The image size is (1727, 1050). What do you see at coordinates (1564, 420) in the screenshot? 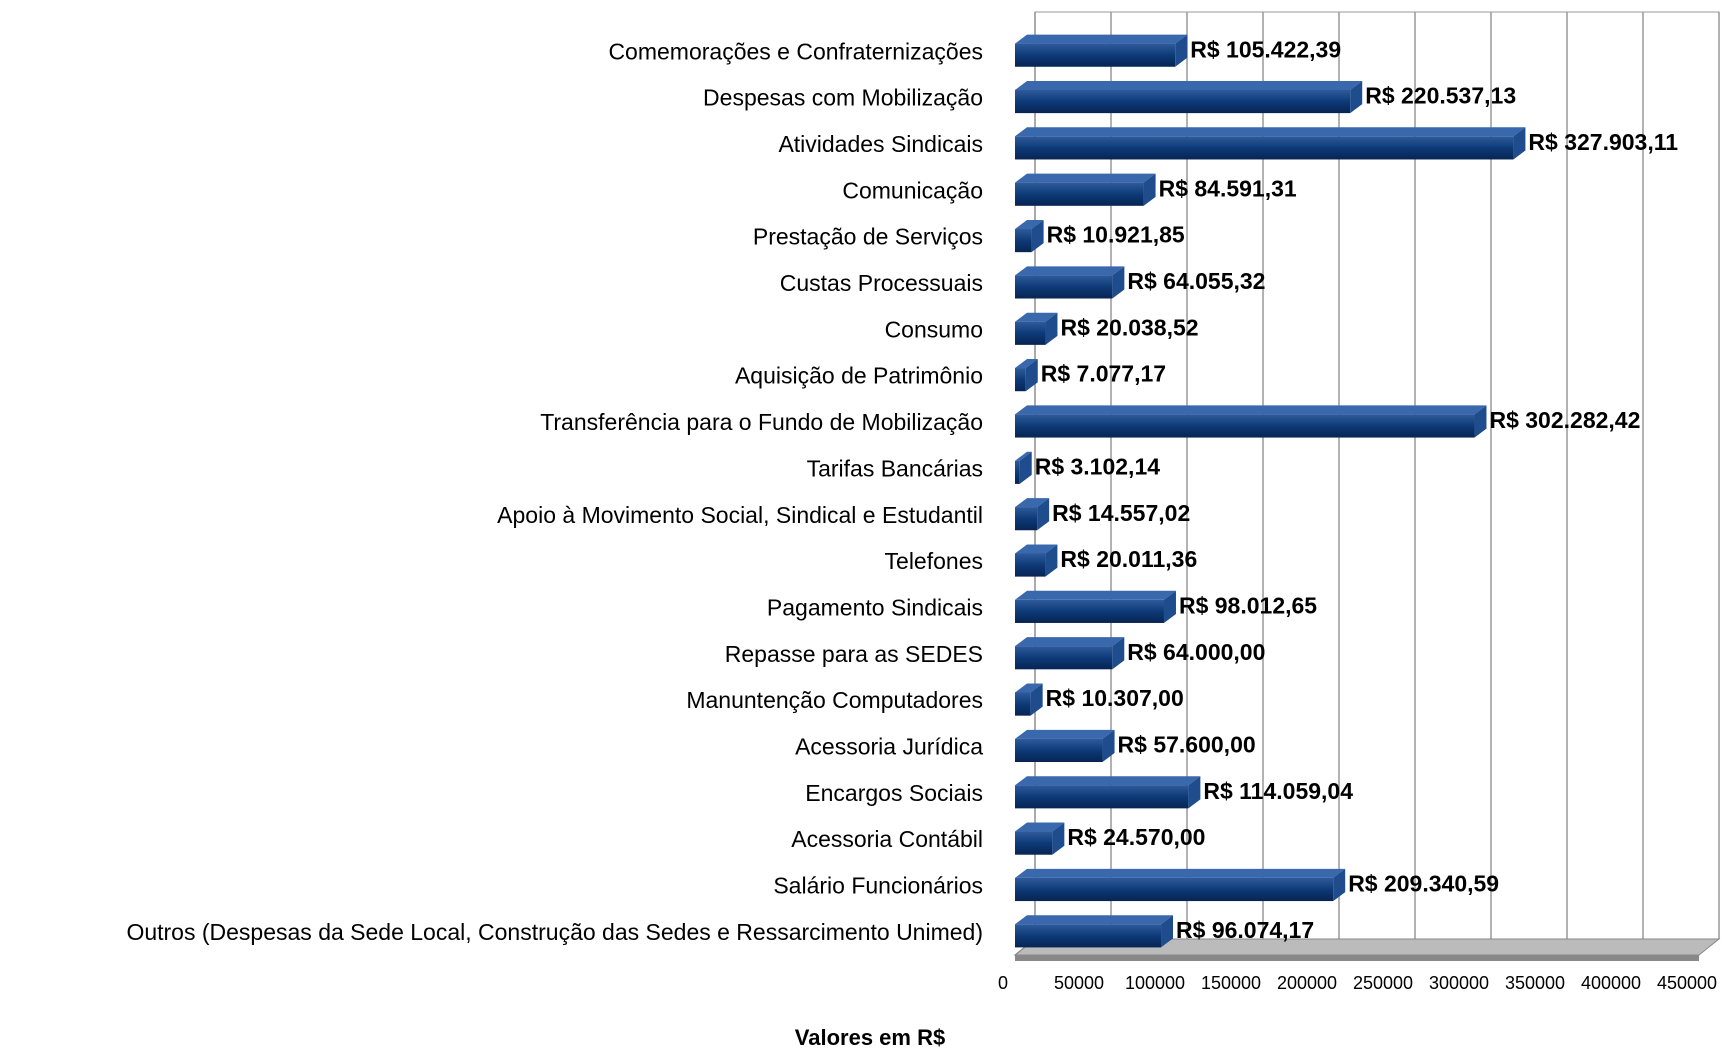
I see `data-label: R$ 302.282,42` at bounding box center [1564, 420].